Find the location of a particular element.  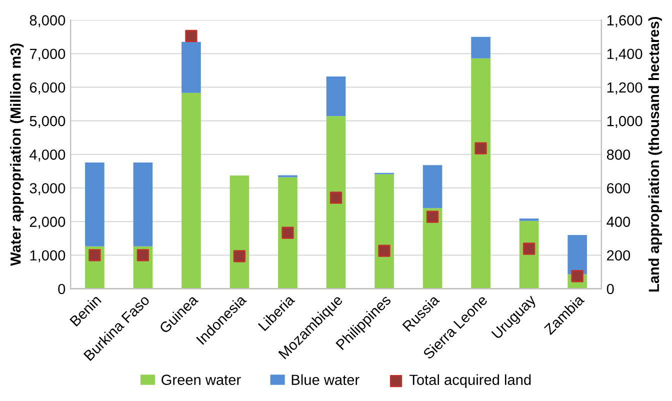

y-tick-label: 1,000 is located at coordinates (48, 256).